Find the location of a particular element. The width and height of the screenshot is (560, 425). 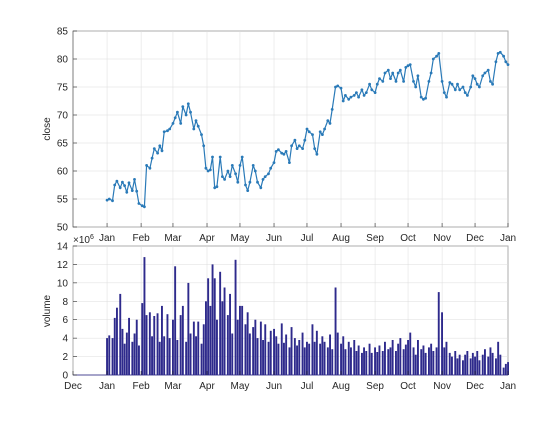

volume-exponent-label: ×10⁶ is located at coordinates (83, 240).